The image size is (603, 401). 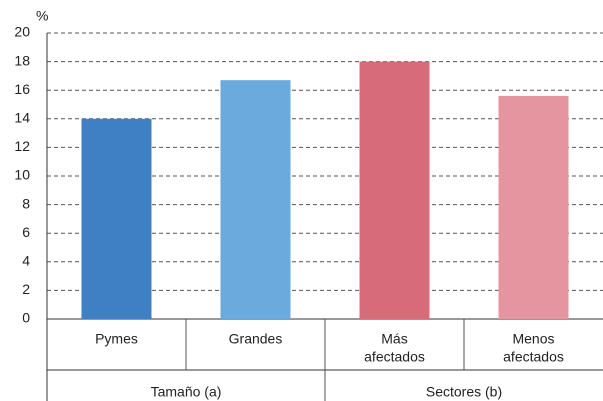 I want to click on y-tick-label: 16, so click(x=22, y=89).